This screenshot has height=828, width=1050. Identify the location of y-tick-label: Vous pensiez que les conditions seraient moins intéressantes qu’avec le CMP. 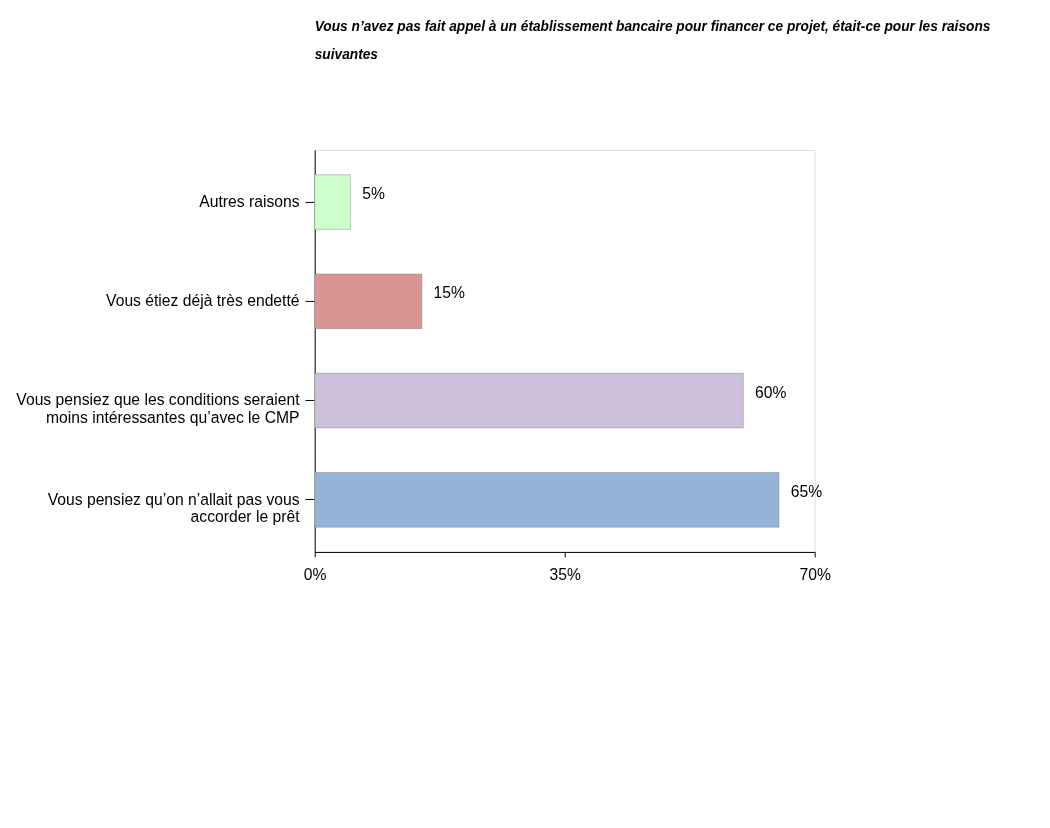
(158, 409).